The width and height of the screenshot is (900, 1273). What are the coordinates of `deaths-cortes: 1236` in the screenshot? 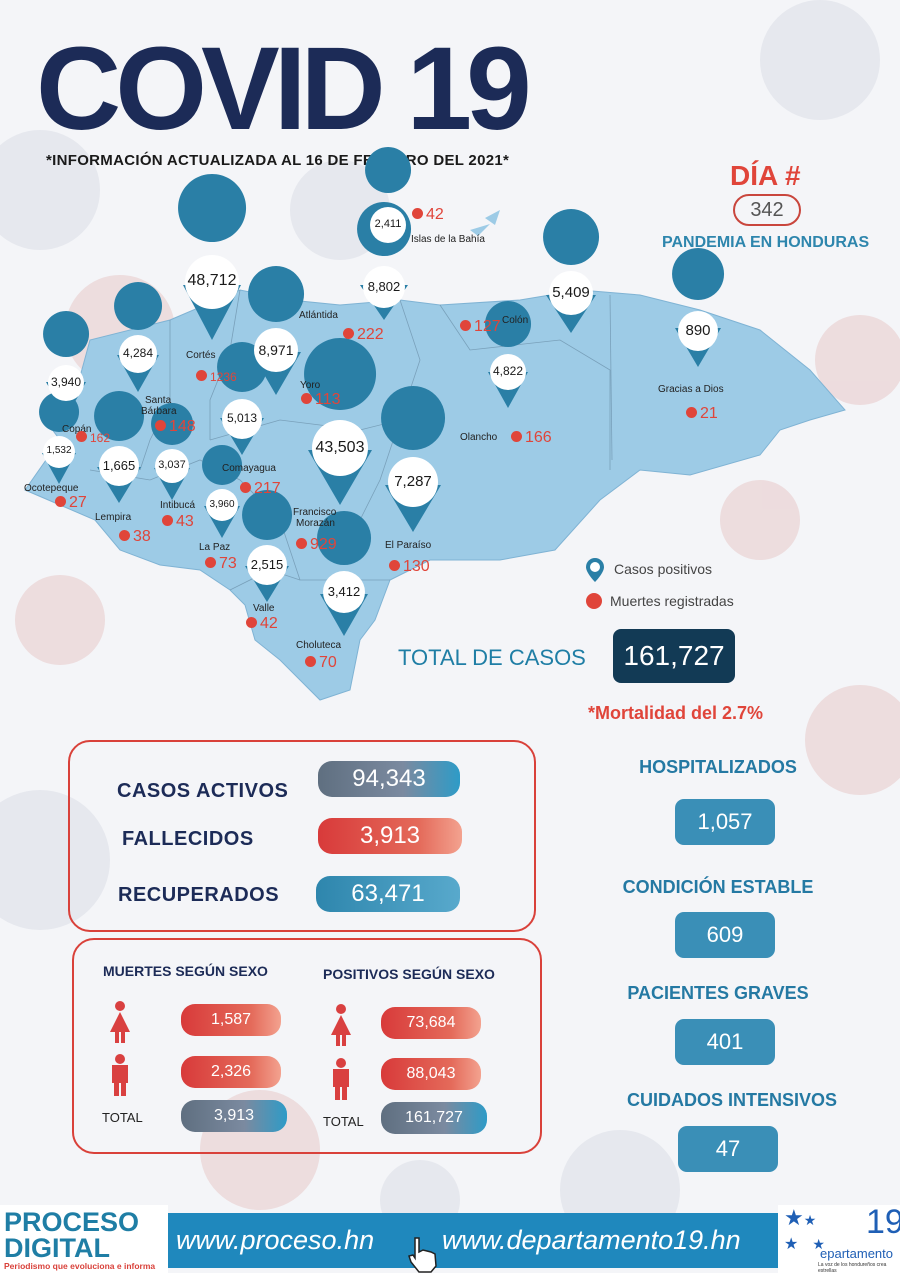 It's located at (216, 377).